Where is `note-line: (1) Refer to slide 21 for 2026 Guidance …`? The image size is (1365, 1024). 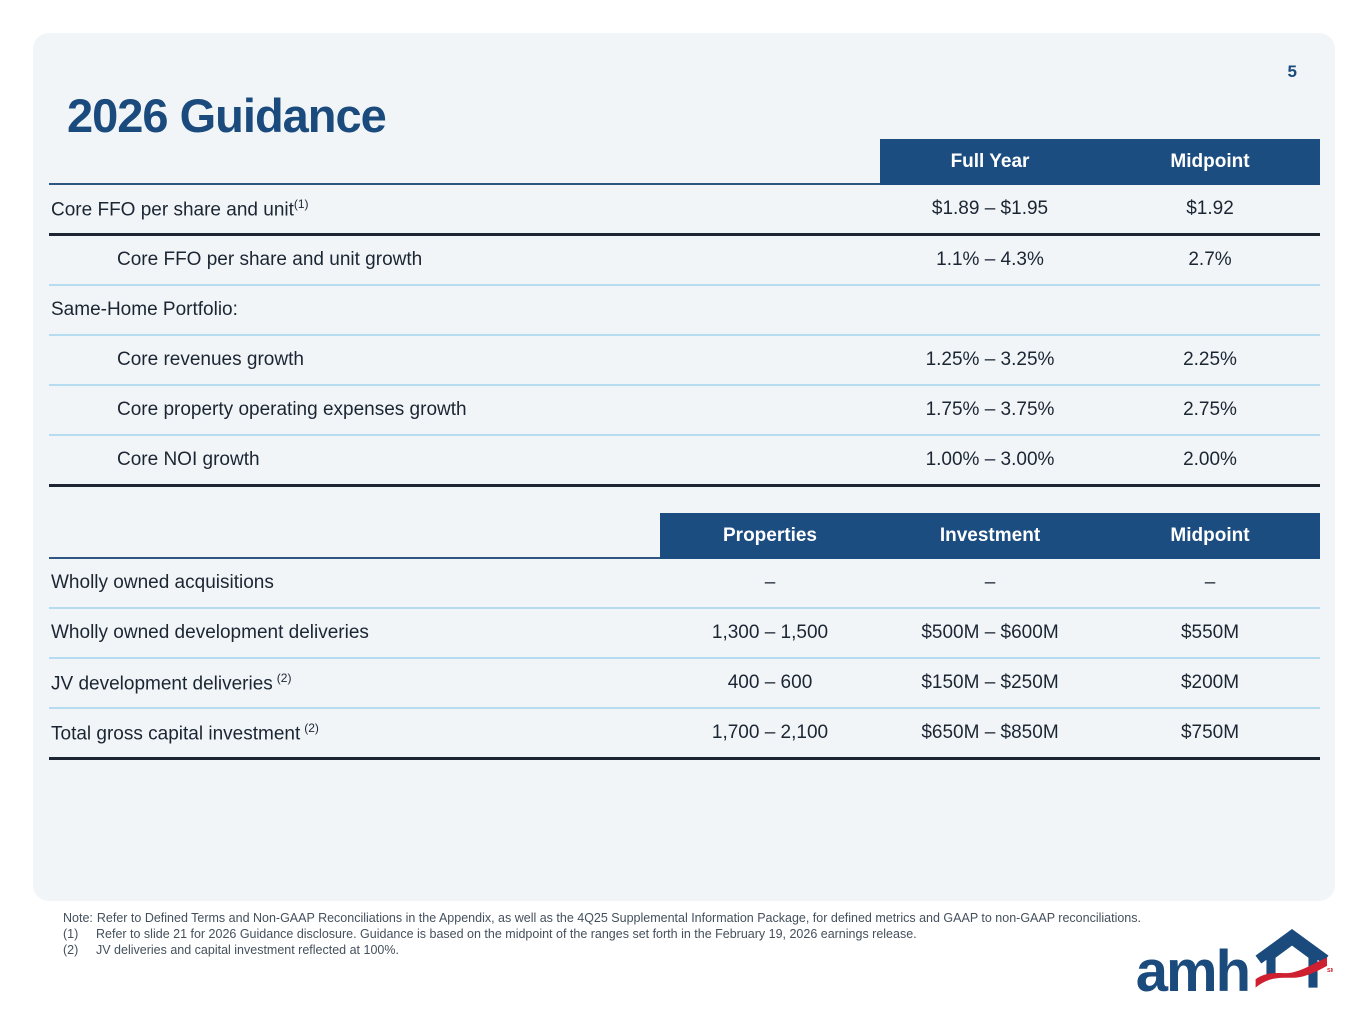
note-line: (1) Refer to slide 21 for 2026 Guidance … is located at coordinates (602, 934).